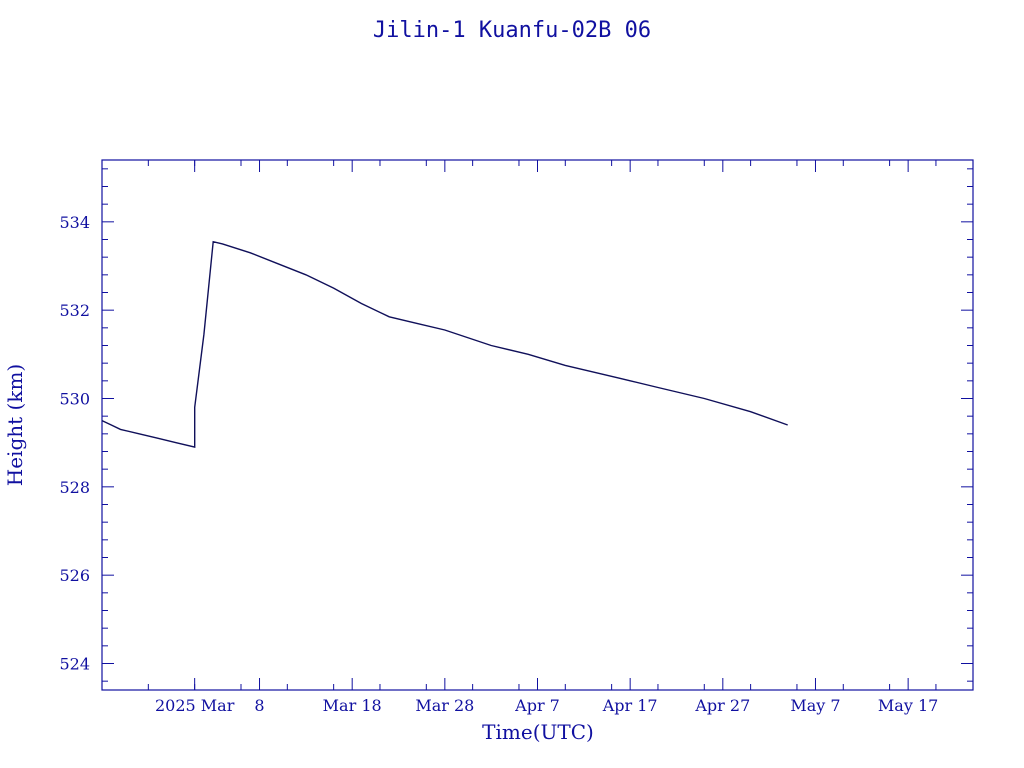  What do you see at coordinates (512, 30) in the screenshot?
I see `chart-title: Jilin-1 Kuanfu-02B 06` at bounding box center [512, 30].